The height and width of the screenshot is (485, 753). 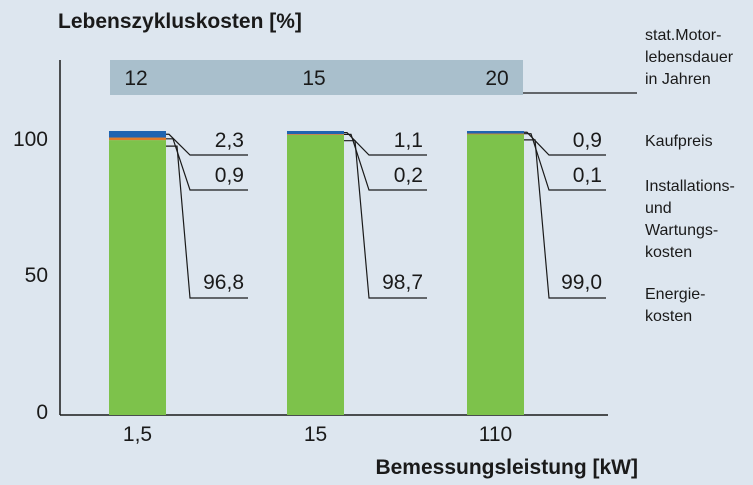 I want to click on lifetime-value: 20, so click(x=496, y=78).